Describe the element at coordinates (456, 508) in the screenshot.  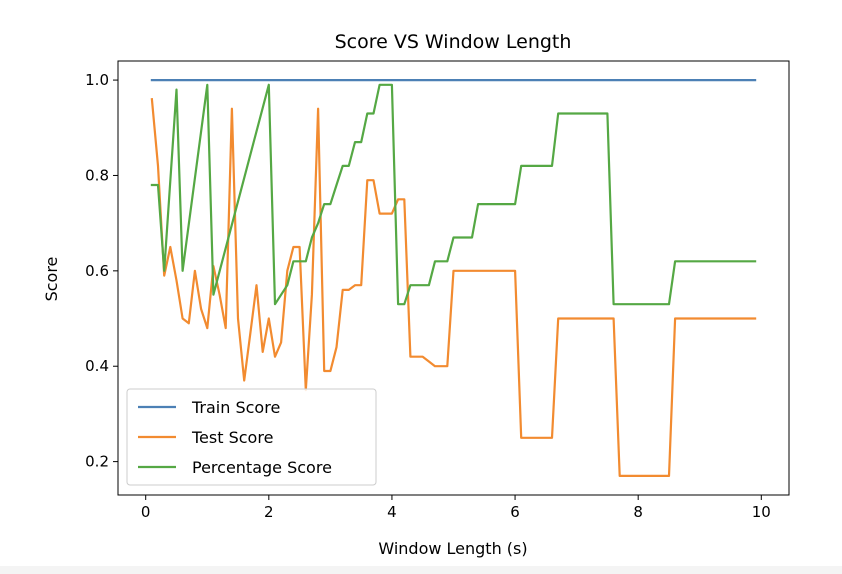
I see `x-axis-ticks: 0 2 4 6 8 10` at that location.